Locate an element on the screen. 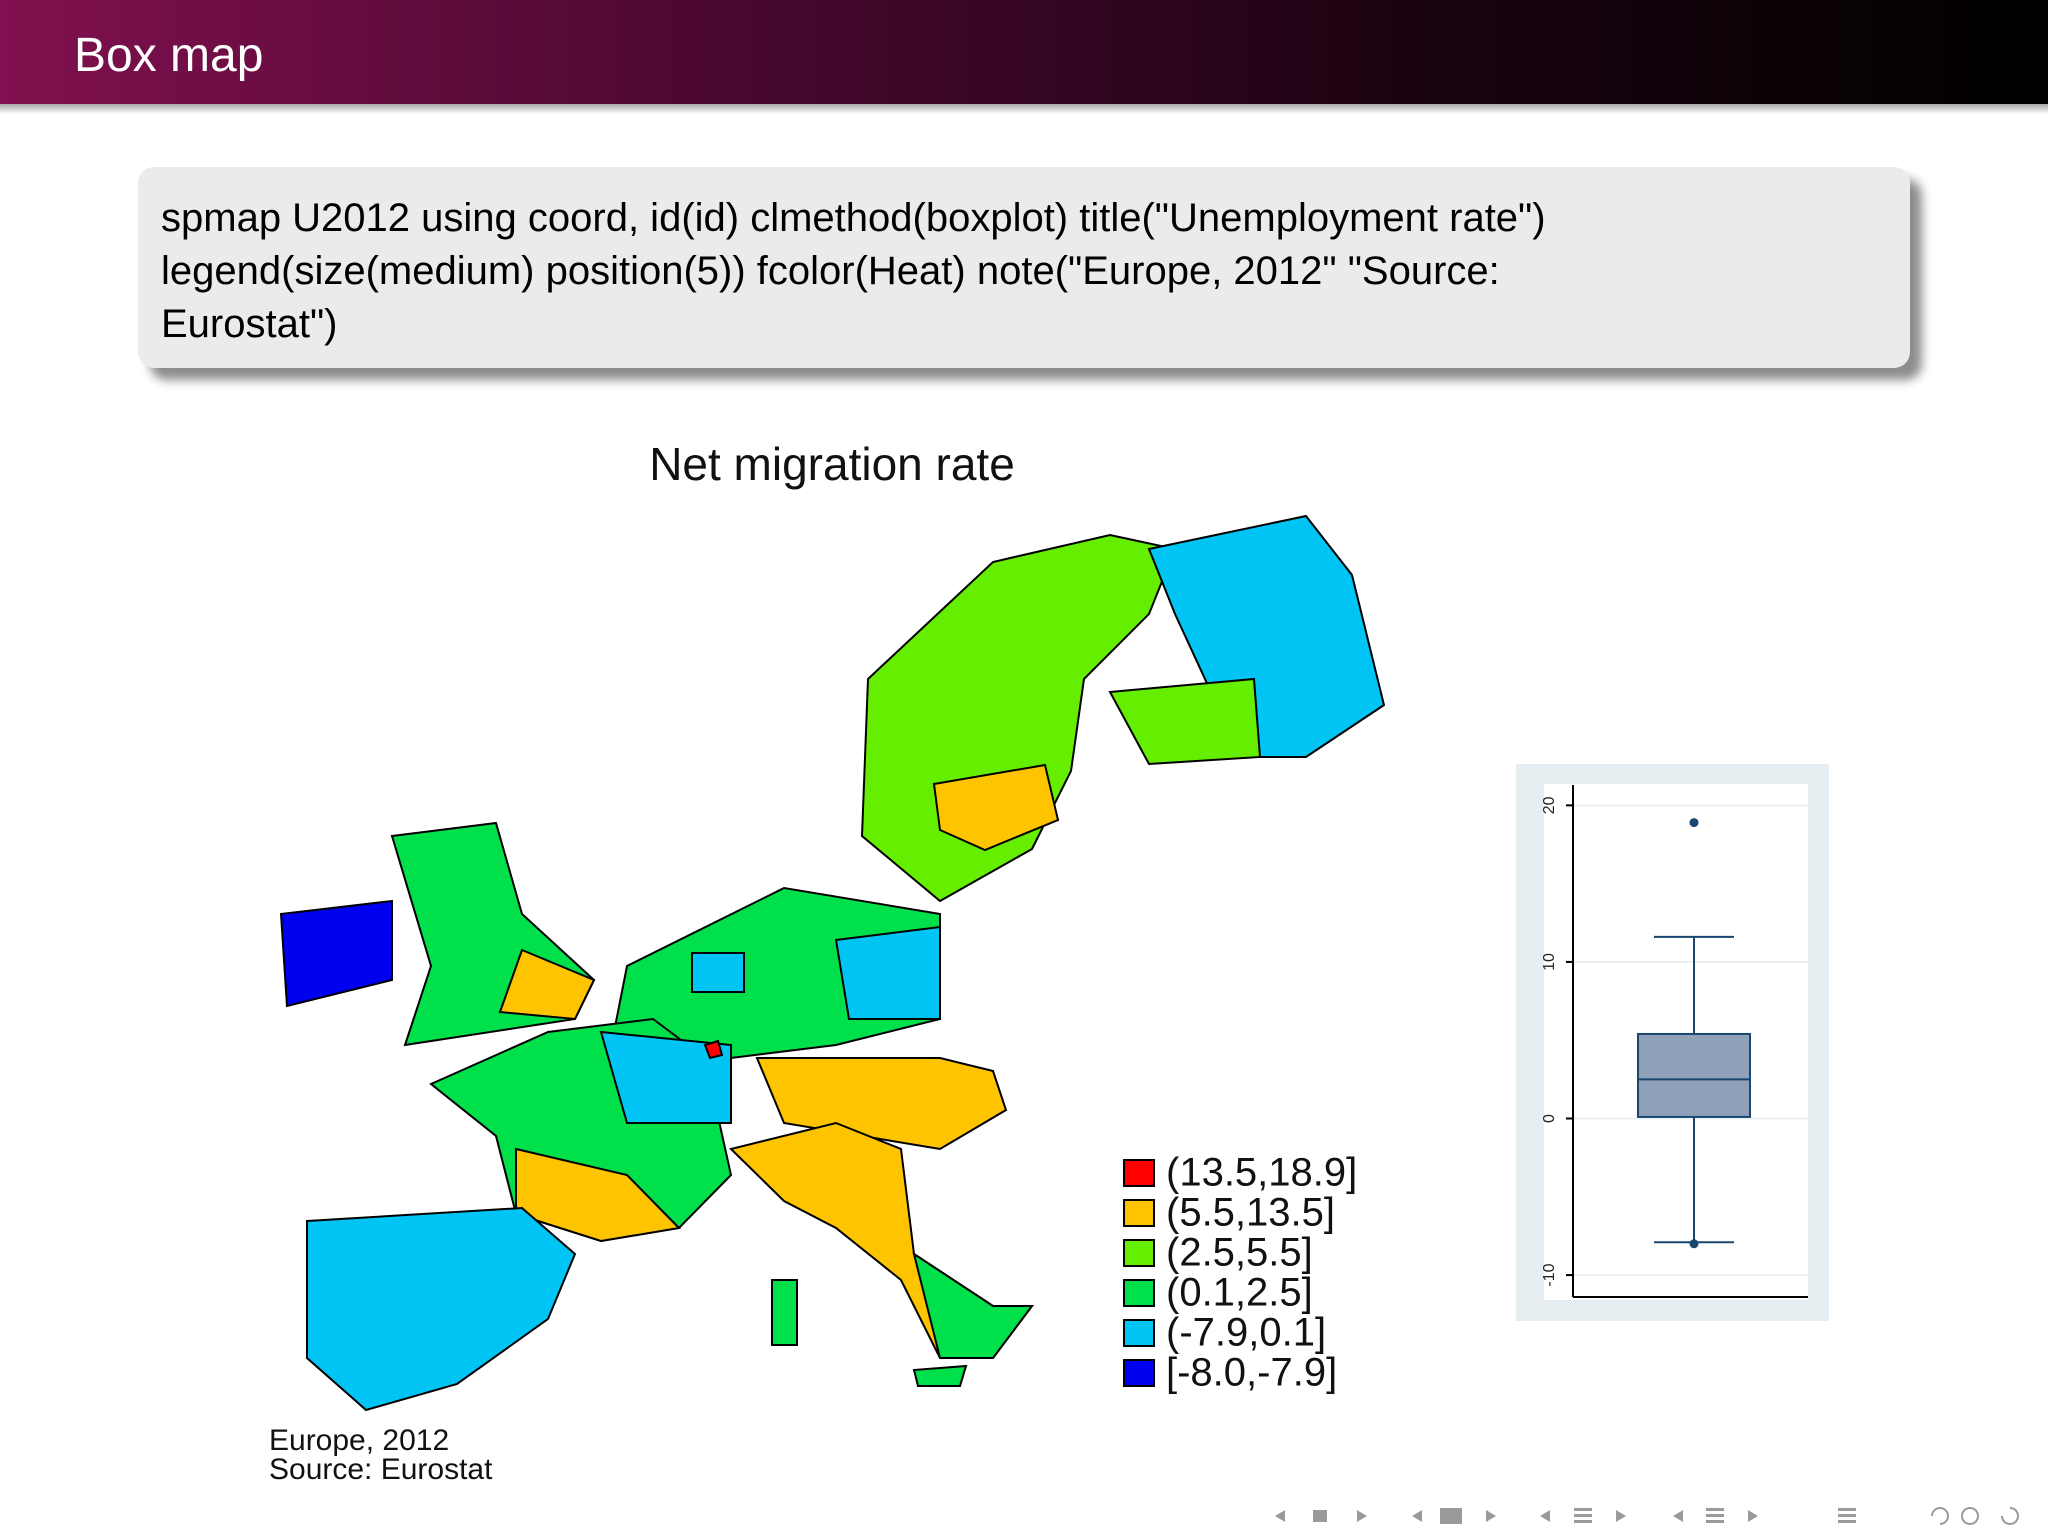  map-title: Net migration rate is located at coordinates (832, 464).